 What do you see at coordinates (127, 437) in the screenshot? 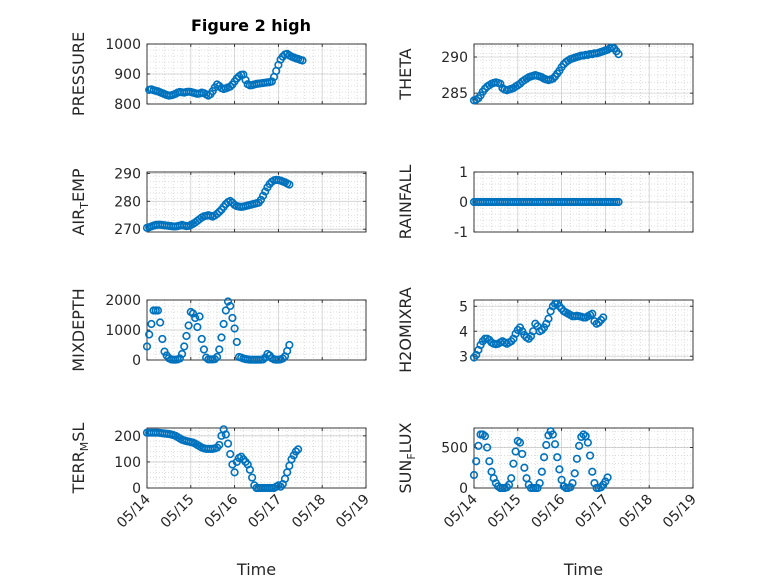
I see `y-tick-label: 200` at bounding box center [127, 437].